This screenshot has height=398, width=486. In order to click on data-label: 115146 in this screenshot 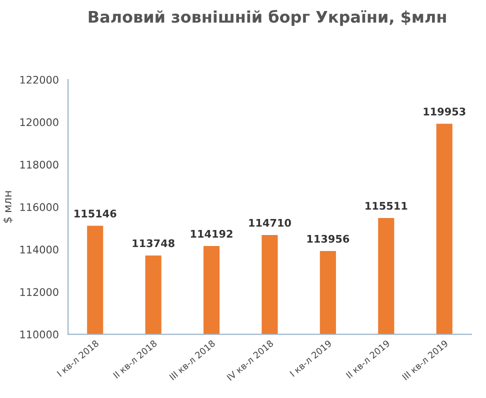, I will do `click(95, 214)`.